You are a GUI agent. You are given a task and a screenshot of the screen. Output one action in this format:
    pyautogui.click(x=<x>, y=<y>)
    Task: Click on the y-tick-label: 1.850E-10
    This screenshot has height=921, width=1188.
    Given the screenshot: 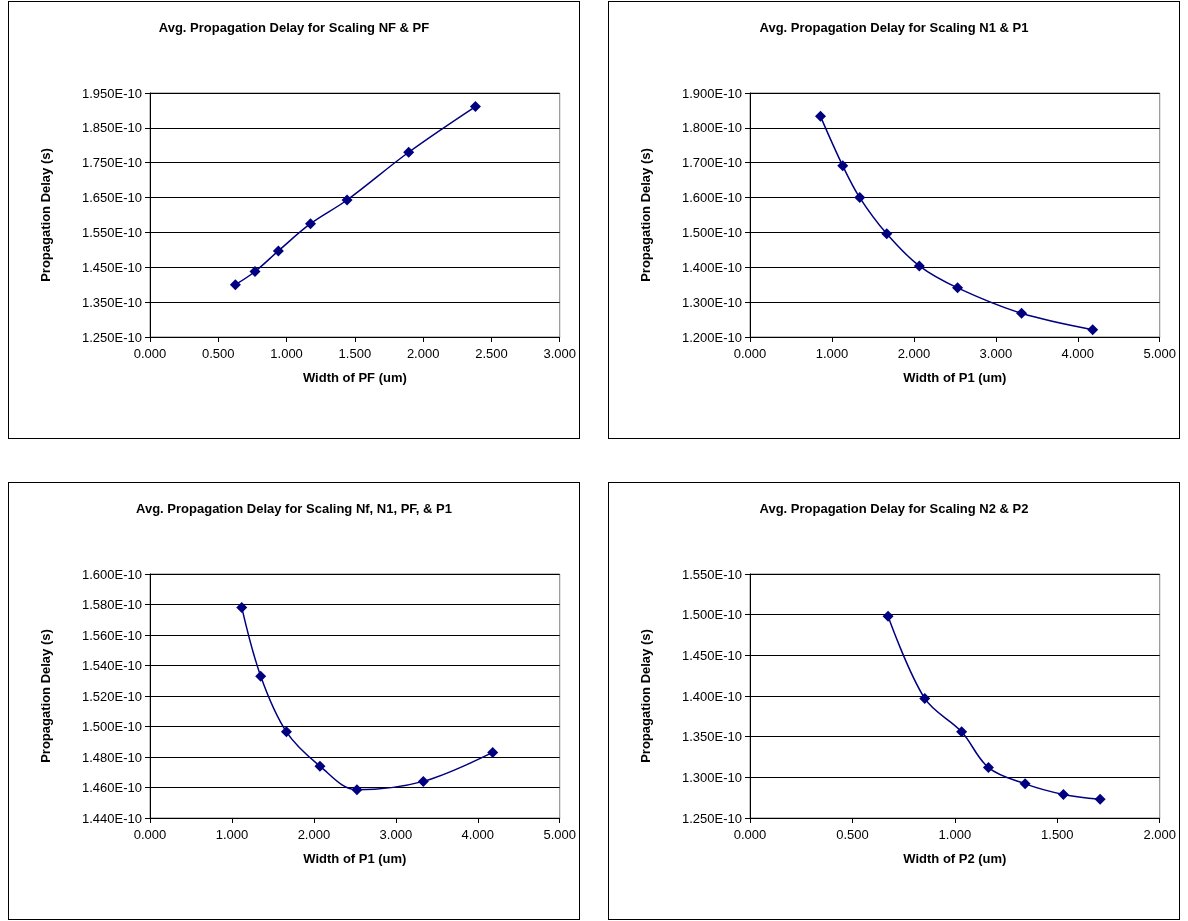 What is the action you would take?
    pyautogui.click(x=112, y=128)
    